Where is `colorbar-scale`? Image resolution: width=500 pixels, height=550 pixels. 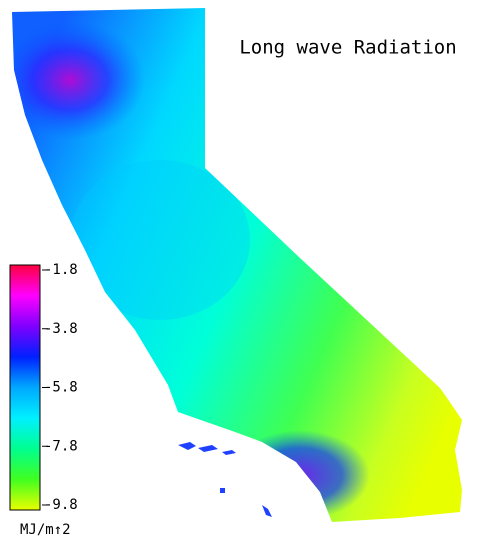 colorbar-scale is located at coordinates (25, 387).